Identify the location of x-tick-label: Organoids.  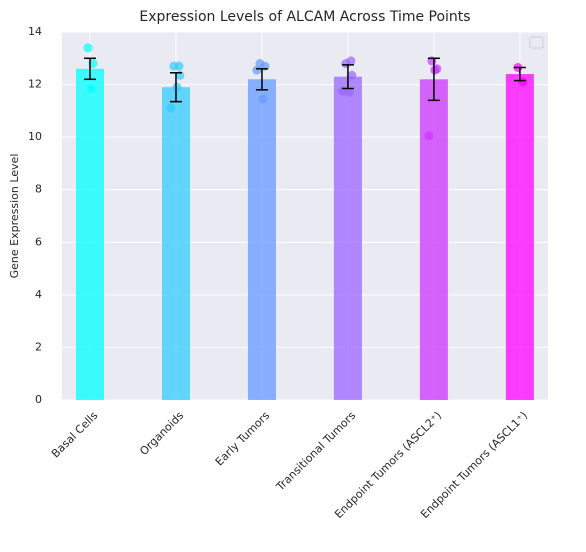
(161, 433).